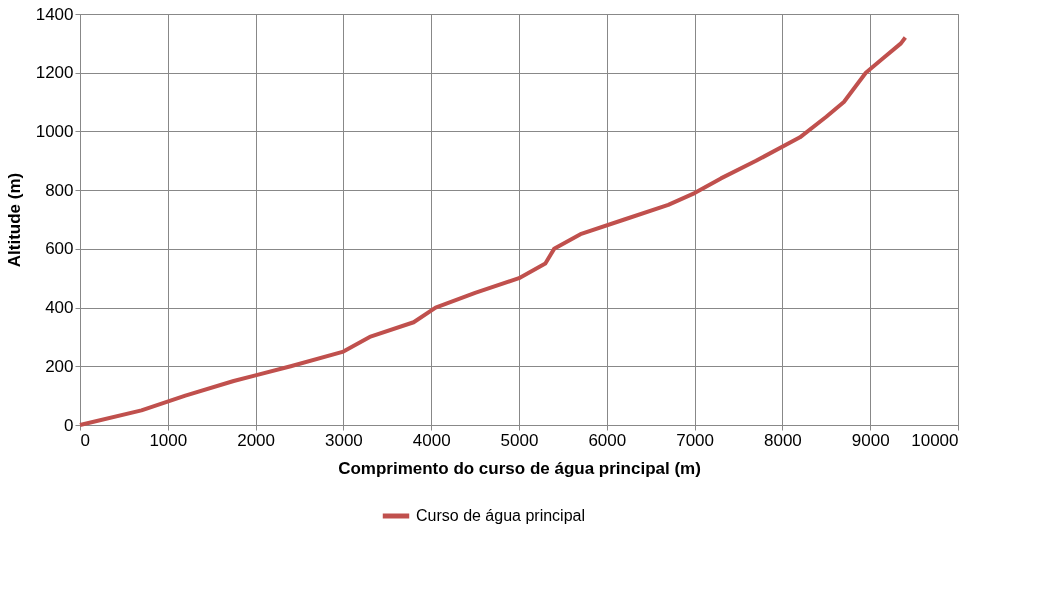 This screenshot has width=1044, height=591. Describe the element at coordinates (54, 73) in the screenshot. I see `y-tick-label: 1200` at that location.